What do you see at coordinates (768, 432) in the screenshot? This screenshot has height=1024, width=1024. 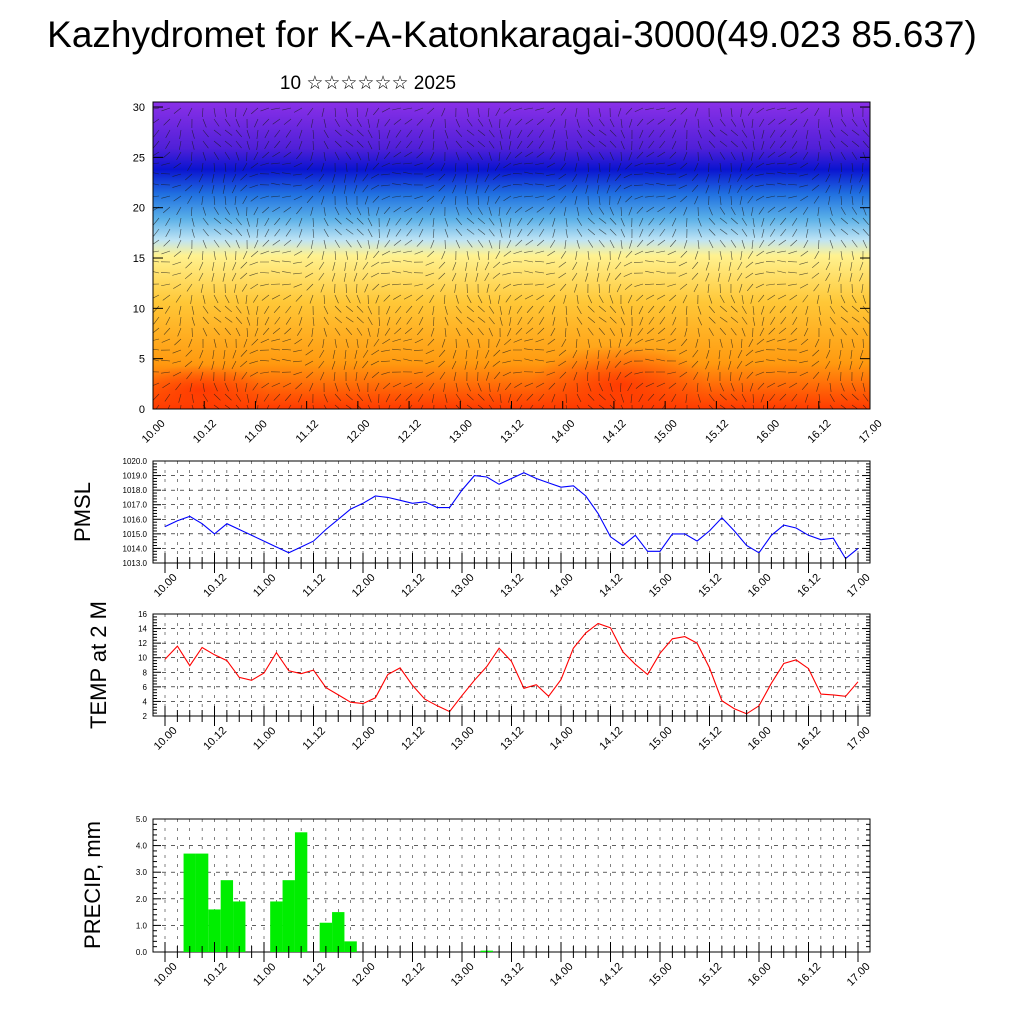 I see `heatmap-x-tick-label: 16.00` at bounding box center [768, 432].